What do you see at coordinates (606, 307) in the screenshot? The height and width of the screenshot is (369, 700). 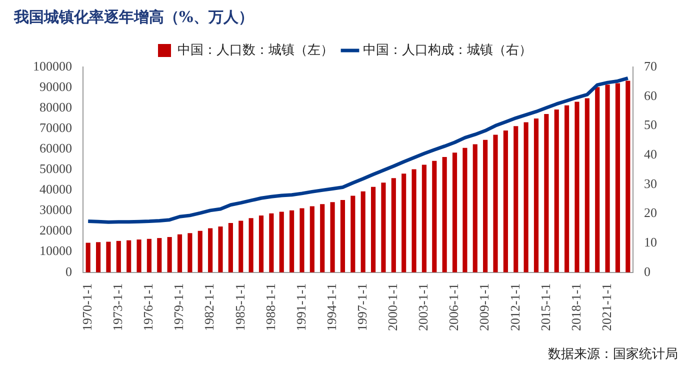 I see `x-tick-label: 2021-1-1` at bounding box center [606, 307].